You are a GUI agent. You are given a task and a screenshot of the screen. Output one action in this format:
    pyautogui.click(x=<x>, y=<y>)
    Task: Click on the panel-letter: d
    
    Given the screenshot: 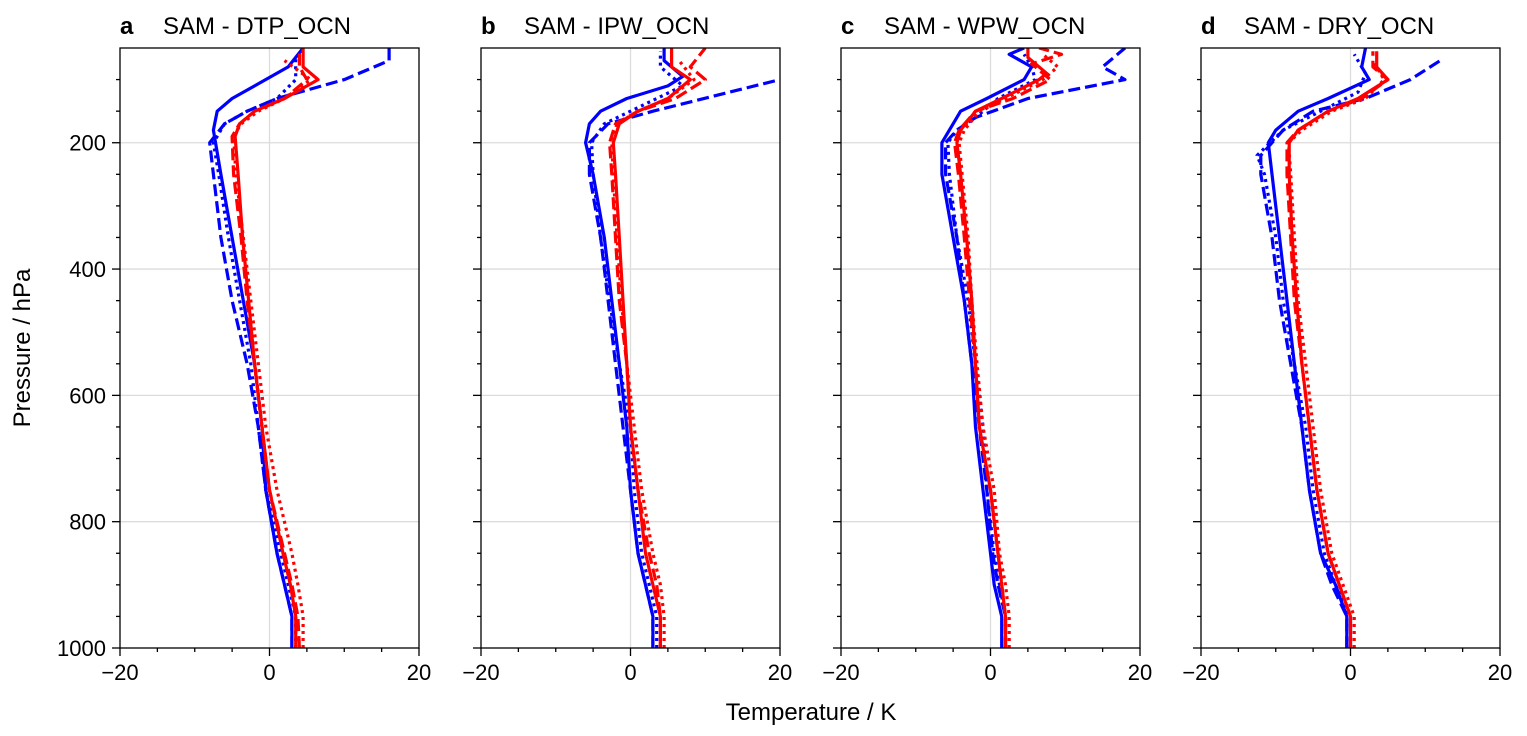 What is the action you would take?
    pyautogui.click(x=1208, y=26)
    